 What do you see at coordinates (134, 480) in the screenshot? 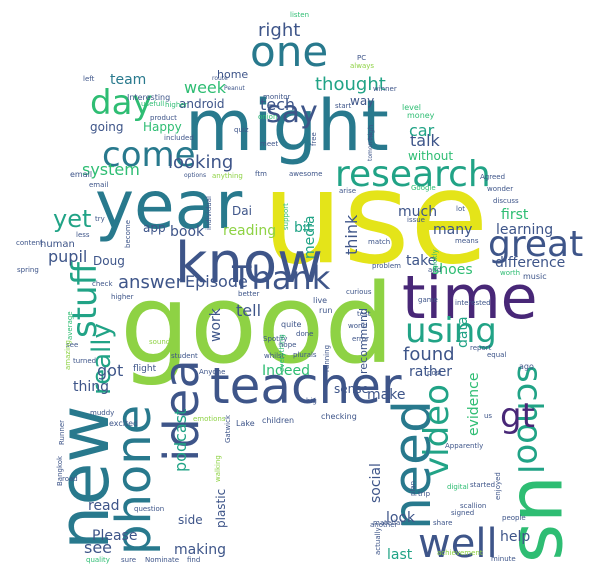
I see `cloud-word-phone: phone` at bounding box center [134, 480].